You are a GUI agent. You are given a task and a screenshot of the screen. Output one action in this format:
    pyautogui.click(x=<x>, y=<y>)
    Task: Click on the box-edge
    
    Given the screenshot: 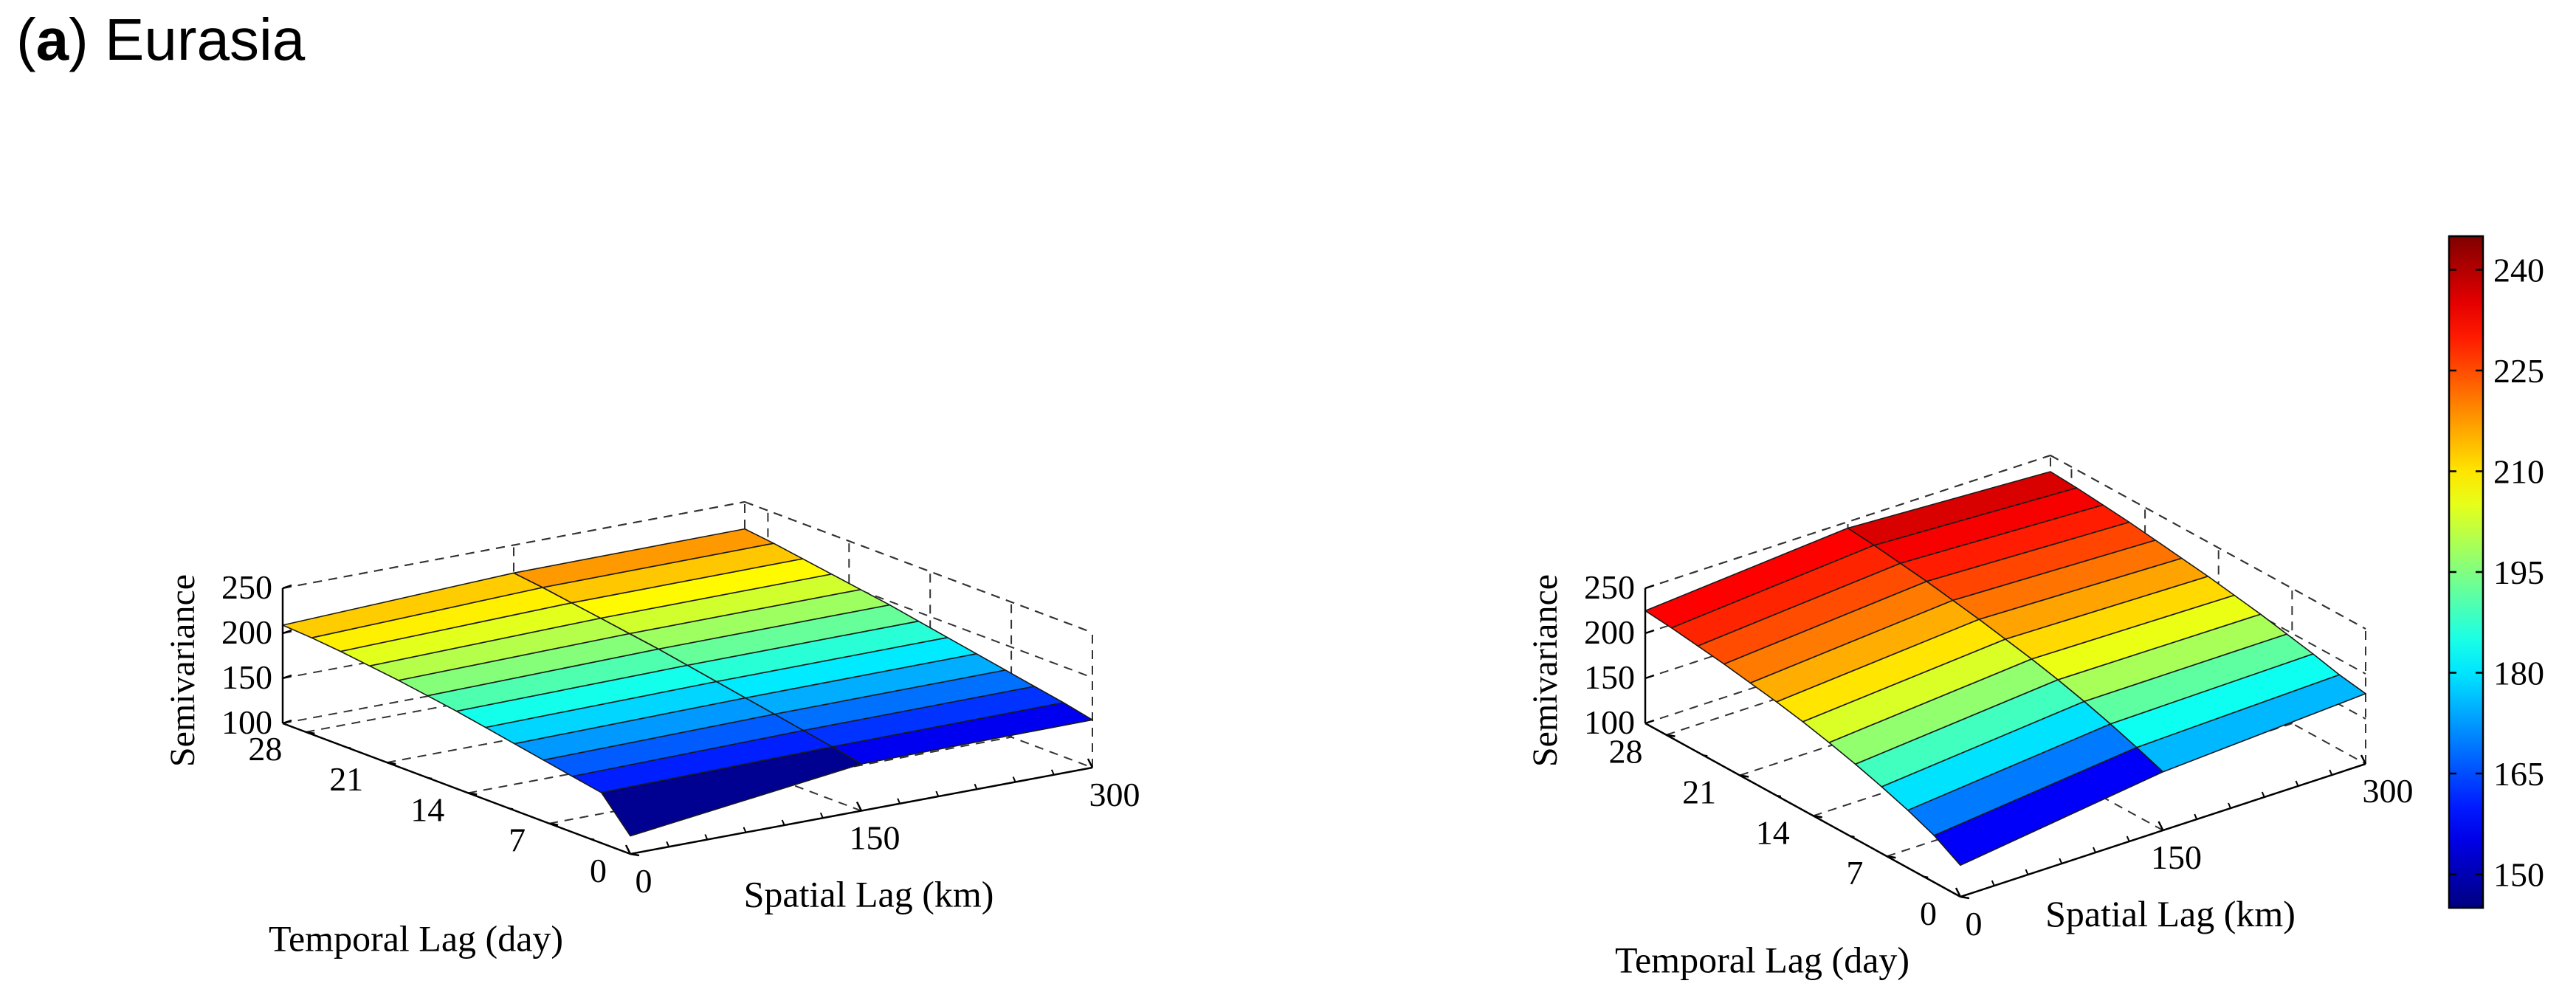 What is the action you would take?
    pyautogui.click(x=2208, y=677)
    